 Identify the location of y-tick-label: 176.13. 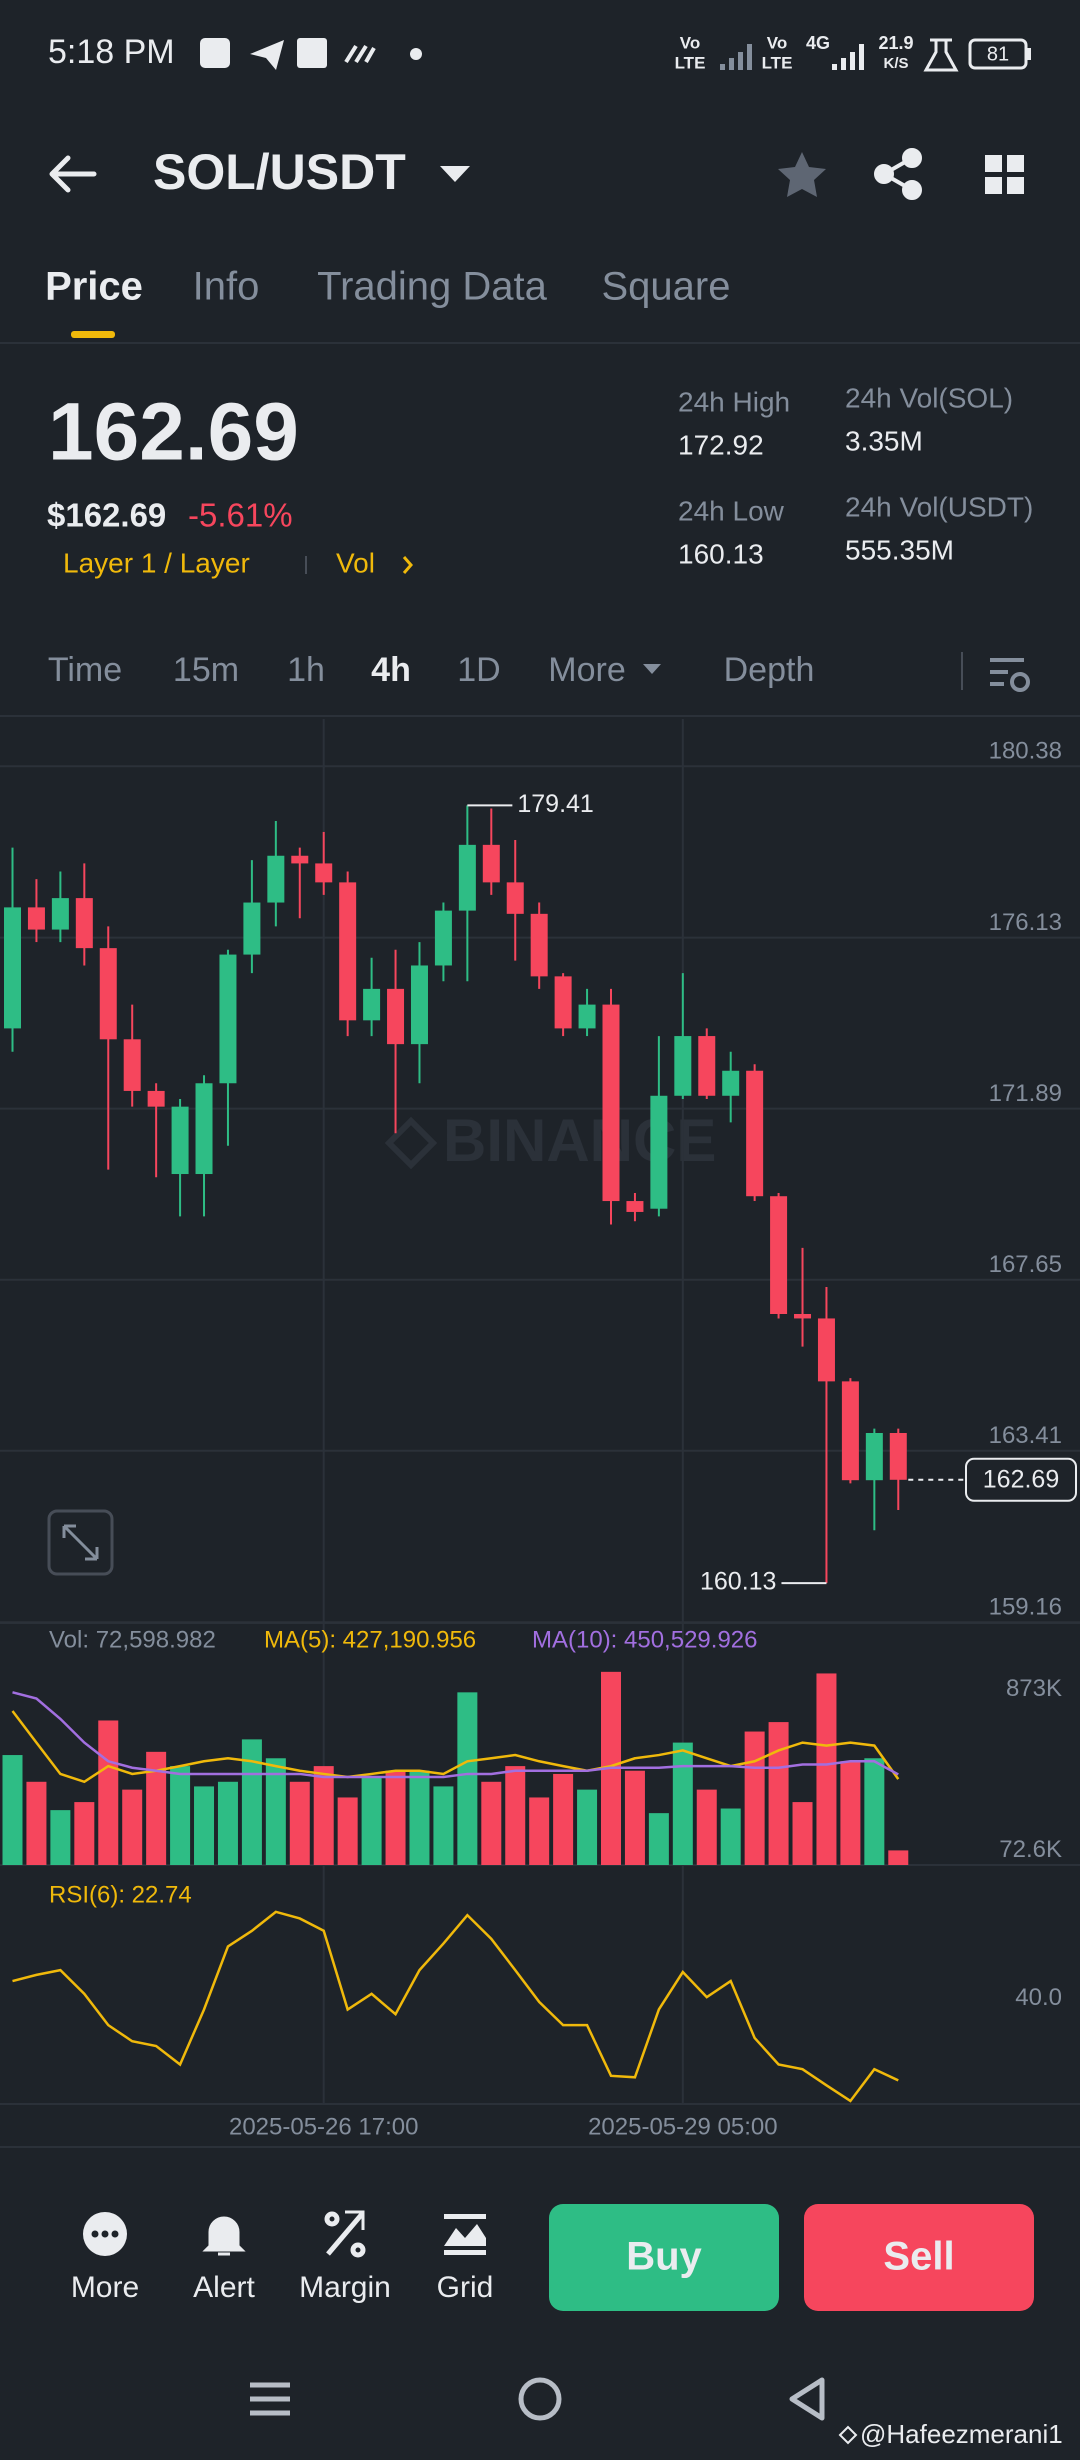
(1025, 922).